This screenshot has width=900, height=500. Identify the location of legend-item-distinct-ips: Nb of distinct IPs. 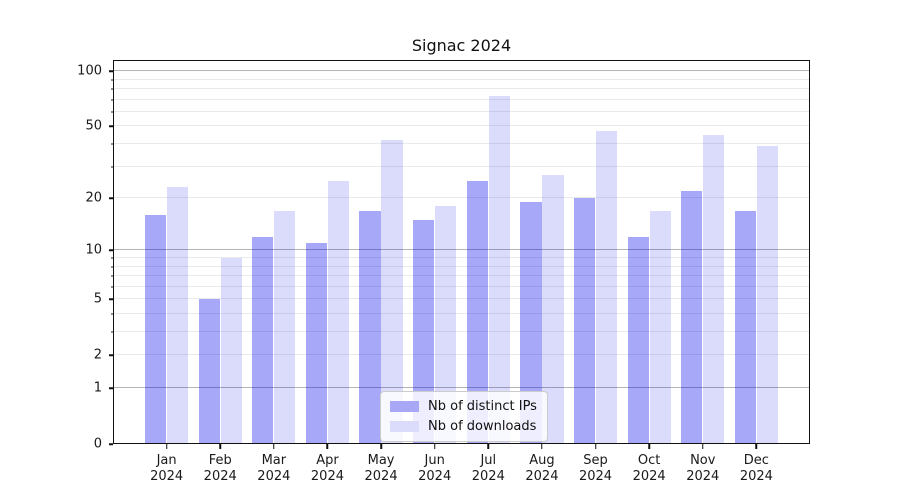
(463, 406).